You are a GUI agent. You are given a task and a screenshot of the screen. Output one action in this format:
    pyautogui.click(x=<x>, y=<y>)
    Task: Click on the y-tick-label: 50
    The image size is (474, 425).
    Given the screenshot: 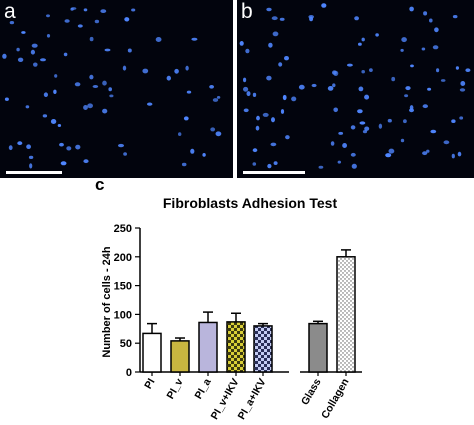 What is the action you would take?
    pyautogui.click(x=126, y=344)
    